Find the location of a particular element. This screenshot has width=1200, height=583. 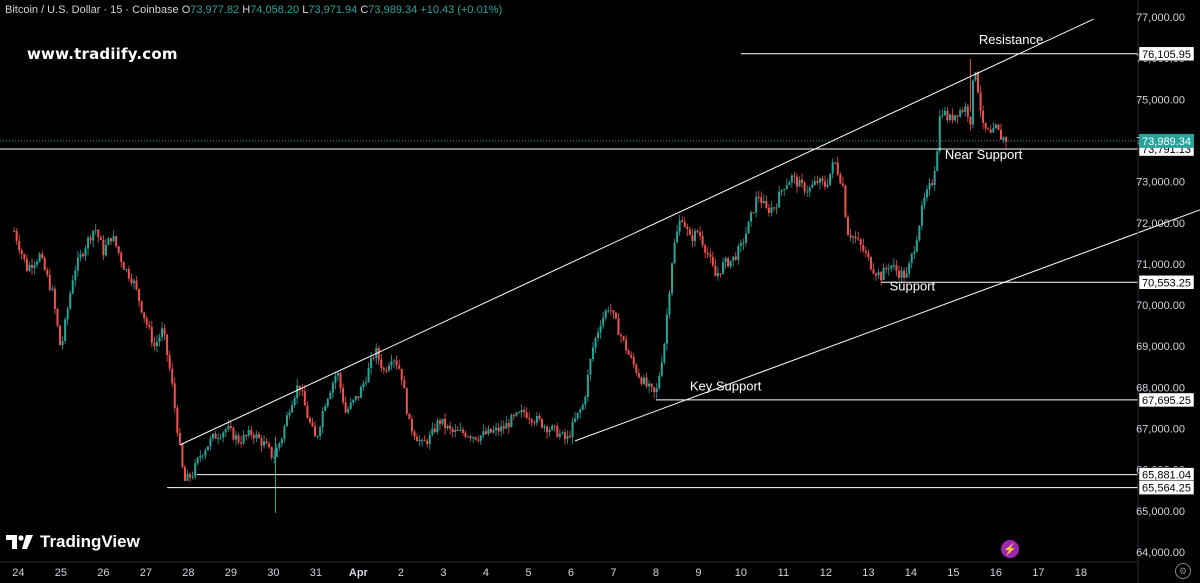

price-tick-label: 67,000.00 is located at coordinates (1160, 430).